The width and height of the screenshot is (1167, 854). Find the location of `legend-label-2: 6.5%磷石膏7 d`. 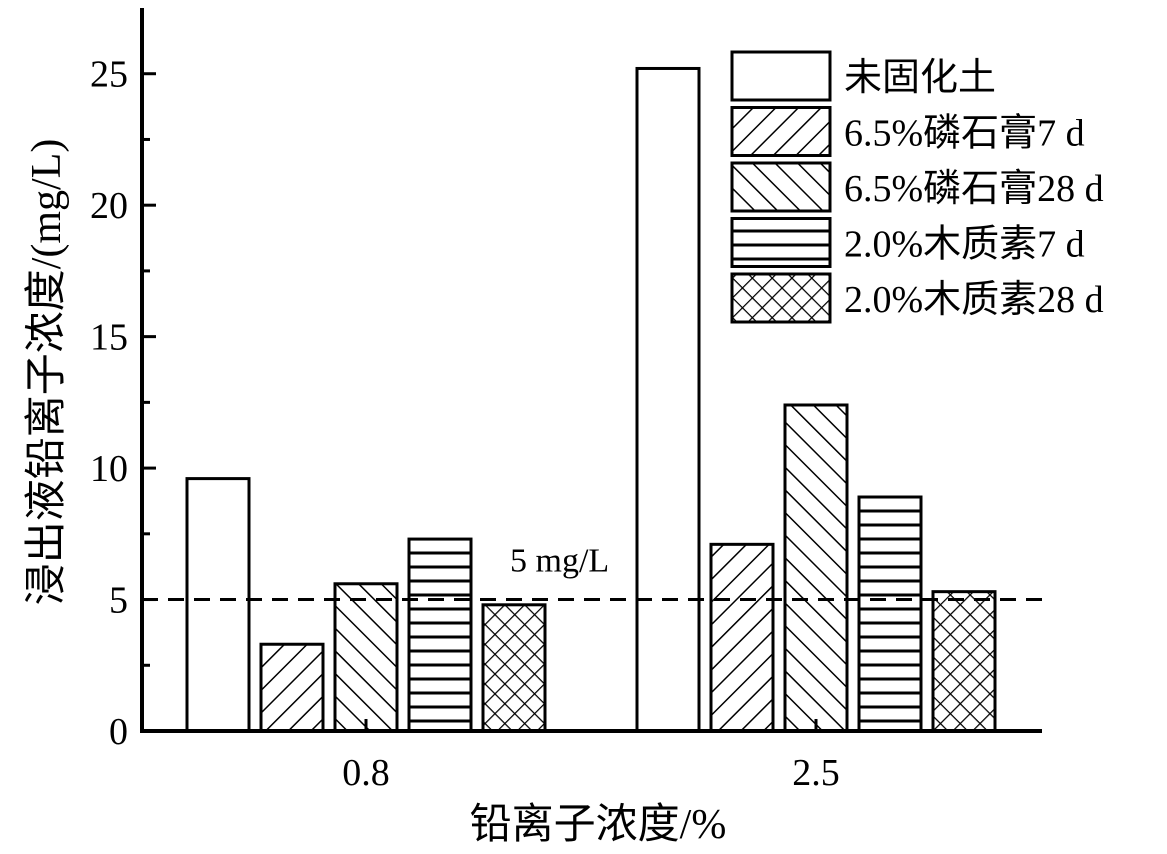

legend-label-2: 6.5%磷石膏7 d is located at coordinates (964, 134).